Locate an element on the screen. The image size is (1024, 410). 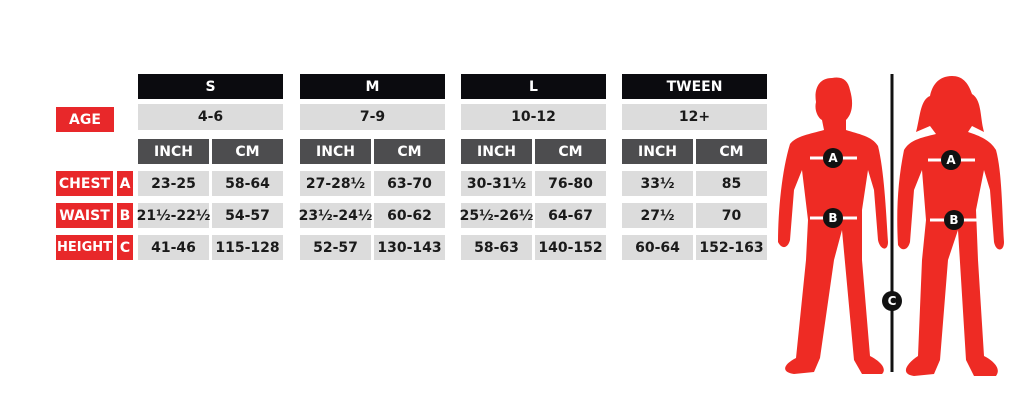
marker-c-text: C is located at coordinates (892, 301).